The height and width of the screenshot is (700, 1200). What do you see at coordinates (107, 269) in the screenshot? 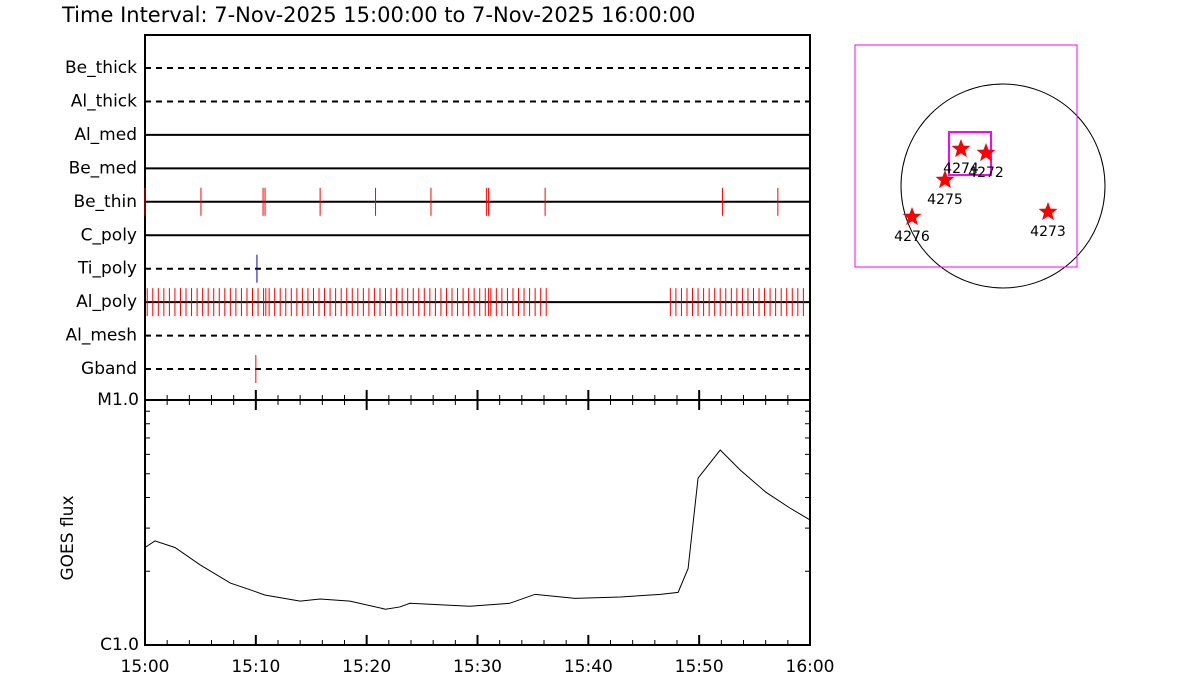
I see `row-label: Ti_poly` at bounding box center [107, 269].